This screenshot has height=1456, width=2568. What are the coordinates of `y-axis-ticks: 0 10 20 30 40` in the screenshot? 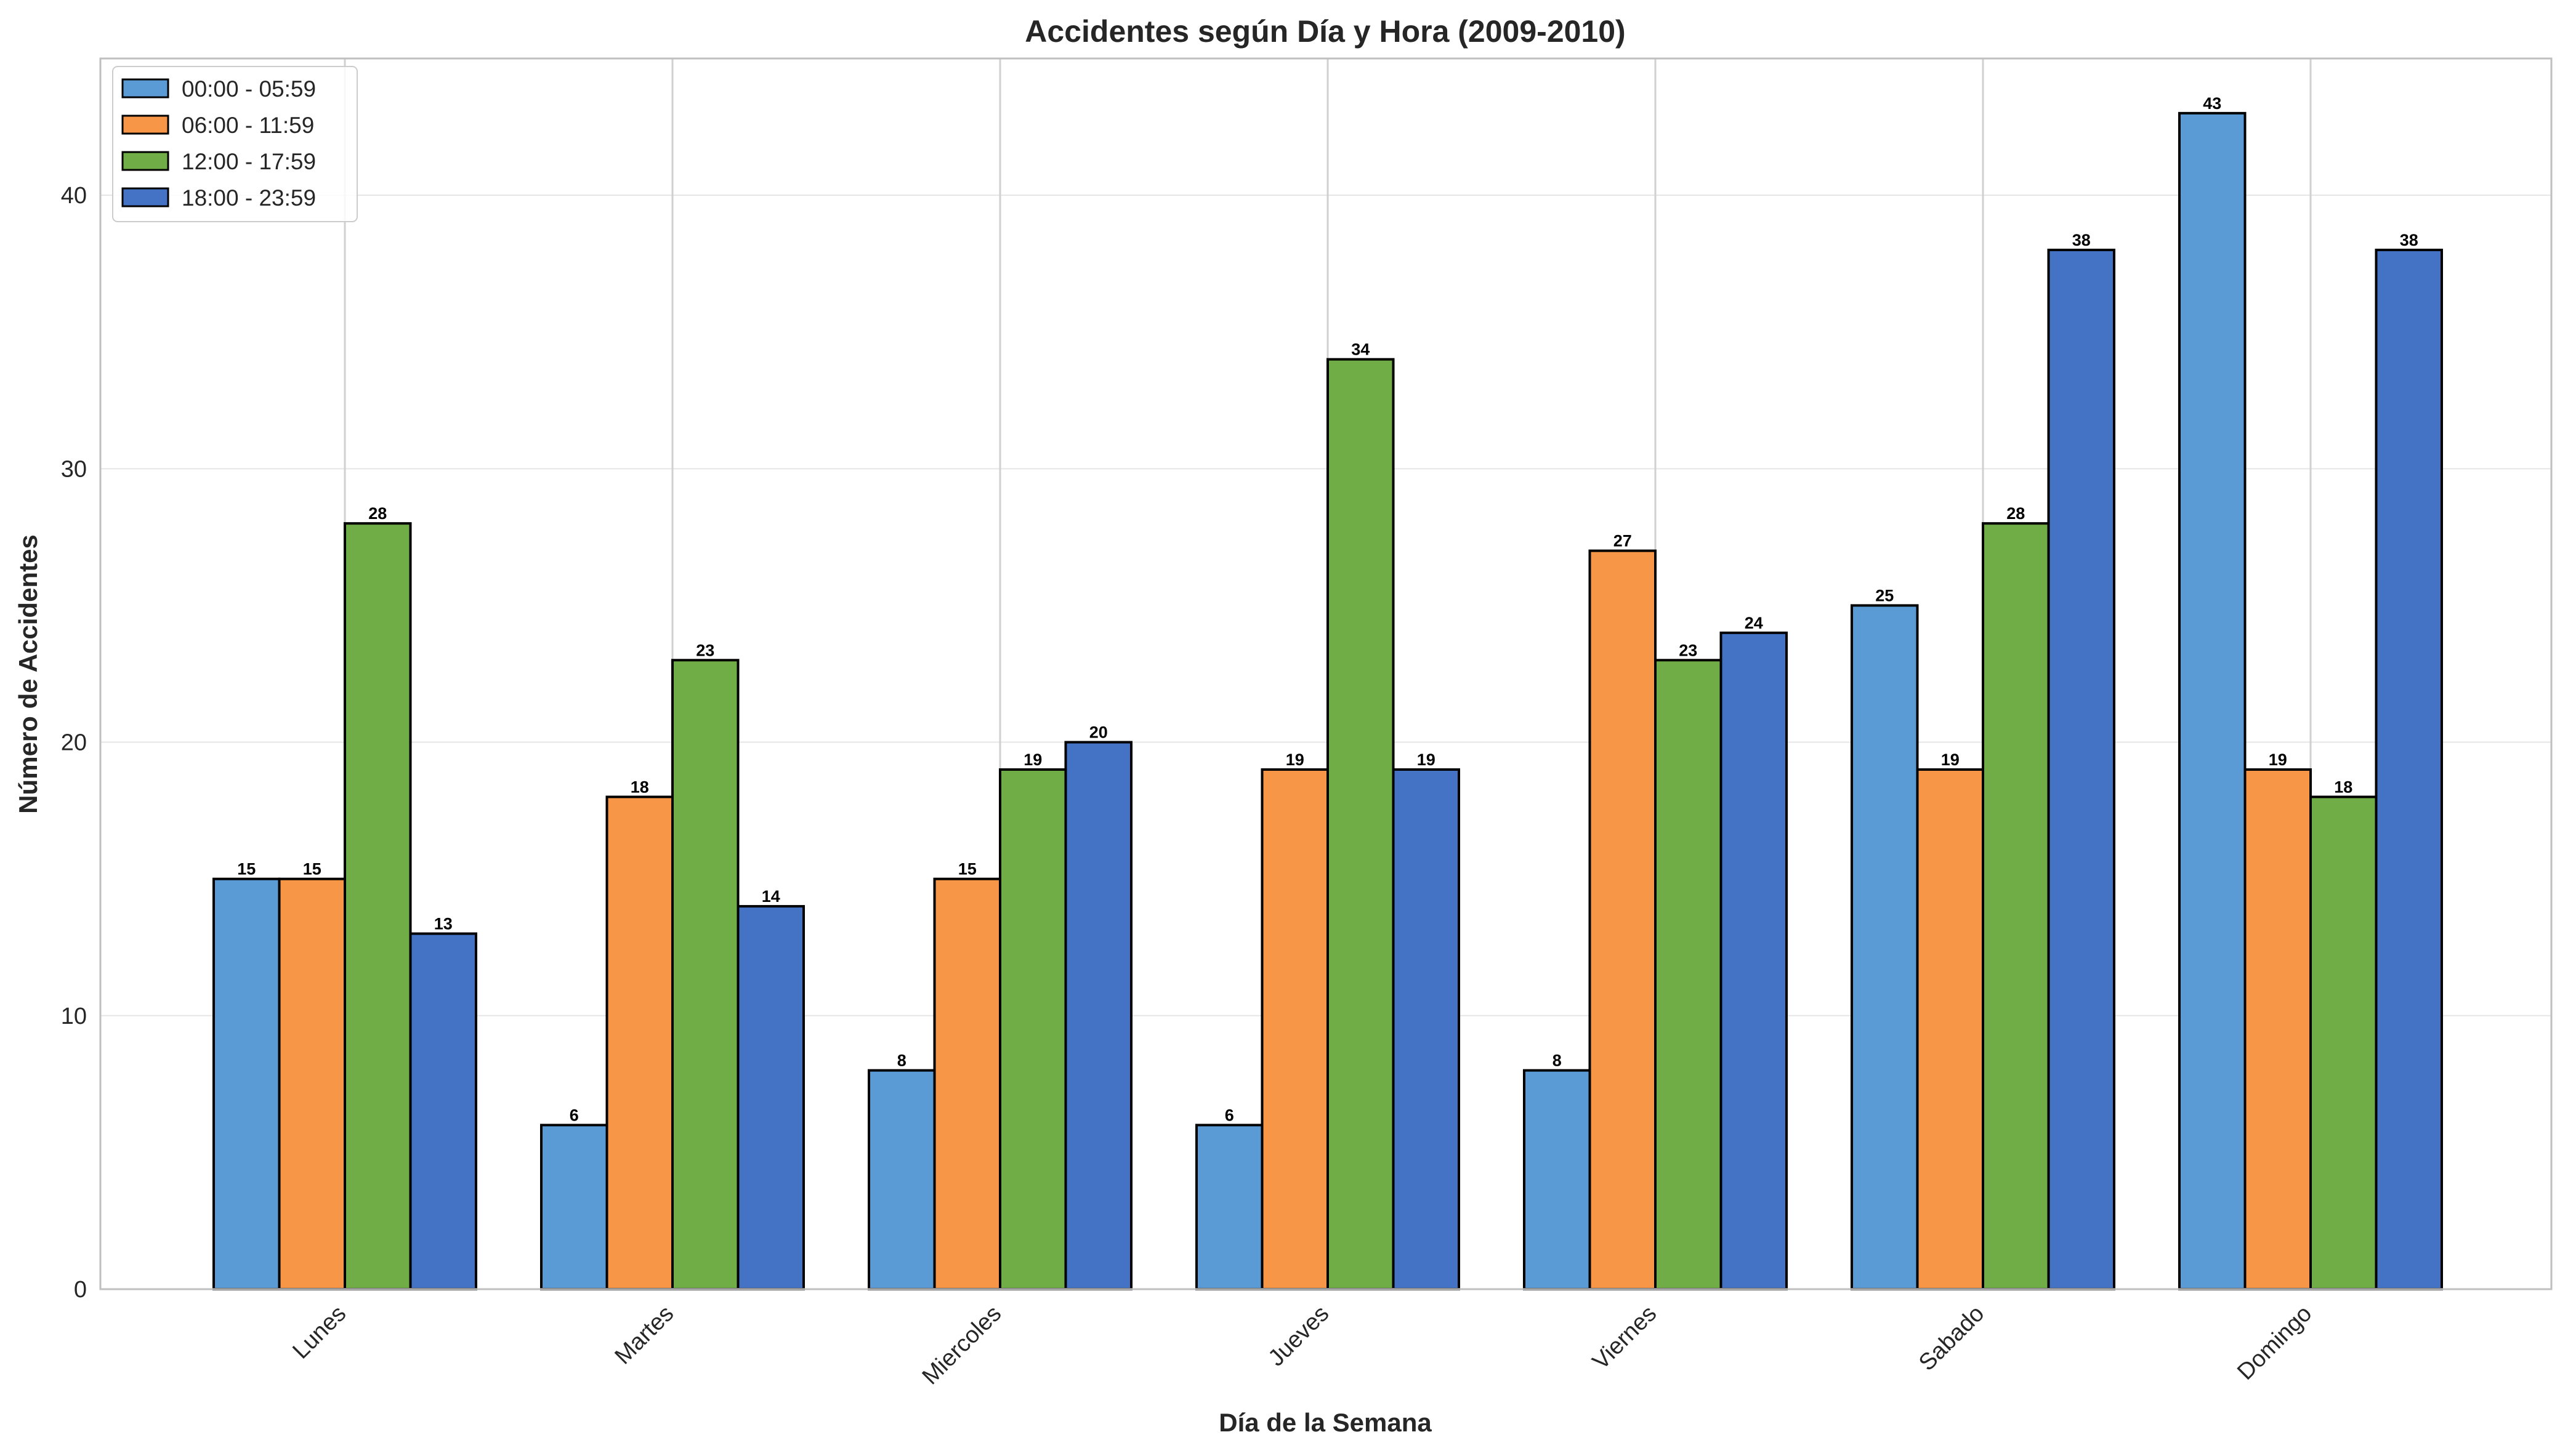 It's located at (74, 743).